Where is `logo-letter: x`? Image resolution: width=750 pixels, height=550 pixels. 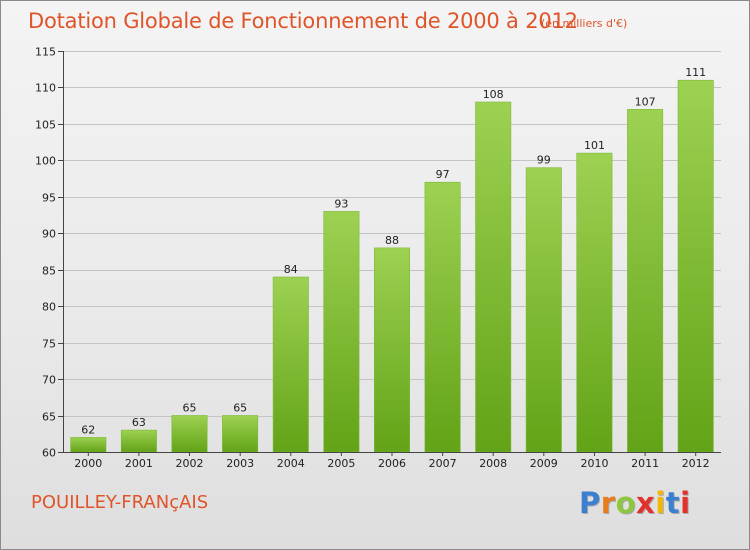
logo-letter: x is located at coordinates (646, 503).